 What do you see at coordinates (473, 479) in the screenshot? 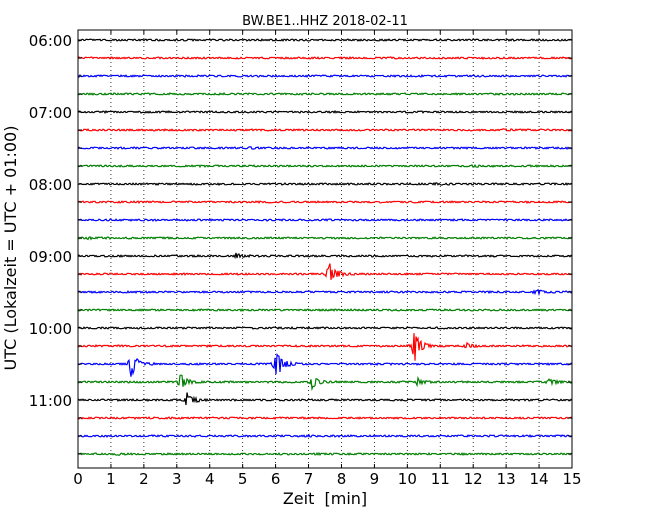
I see `x-tick-label: 12` at bounding box center [473, 479].